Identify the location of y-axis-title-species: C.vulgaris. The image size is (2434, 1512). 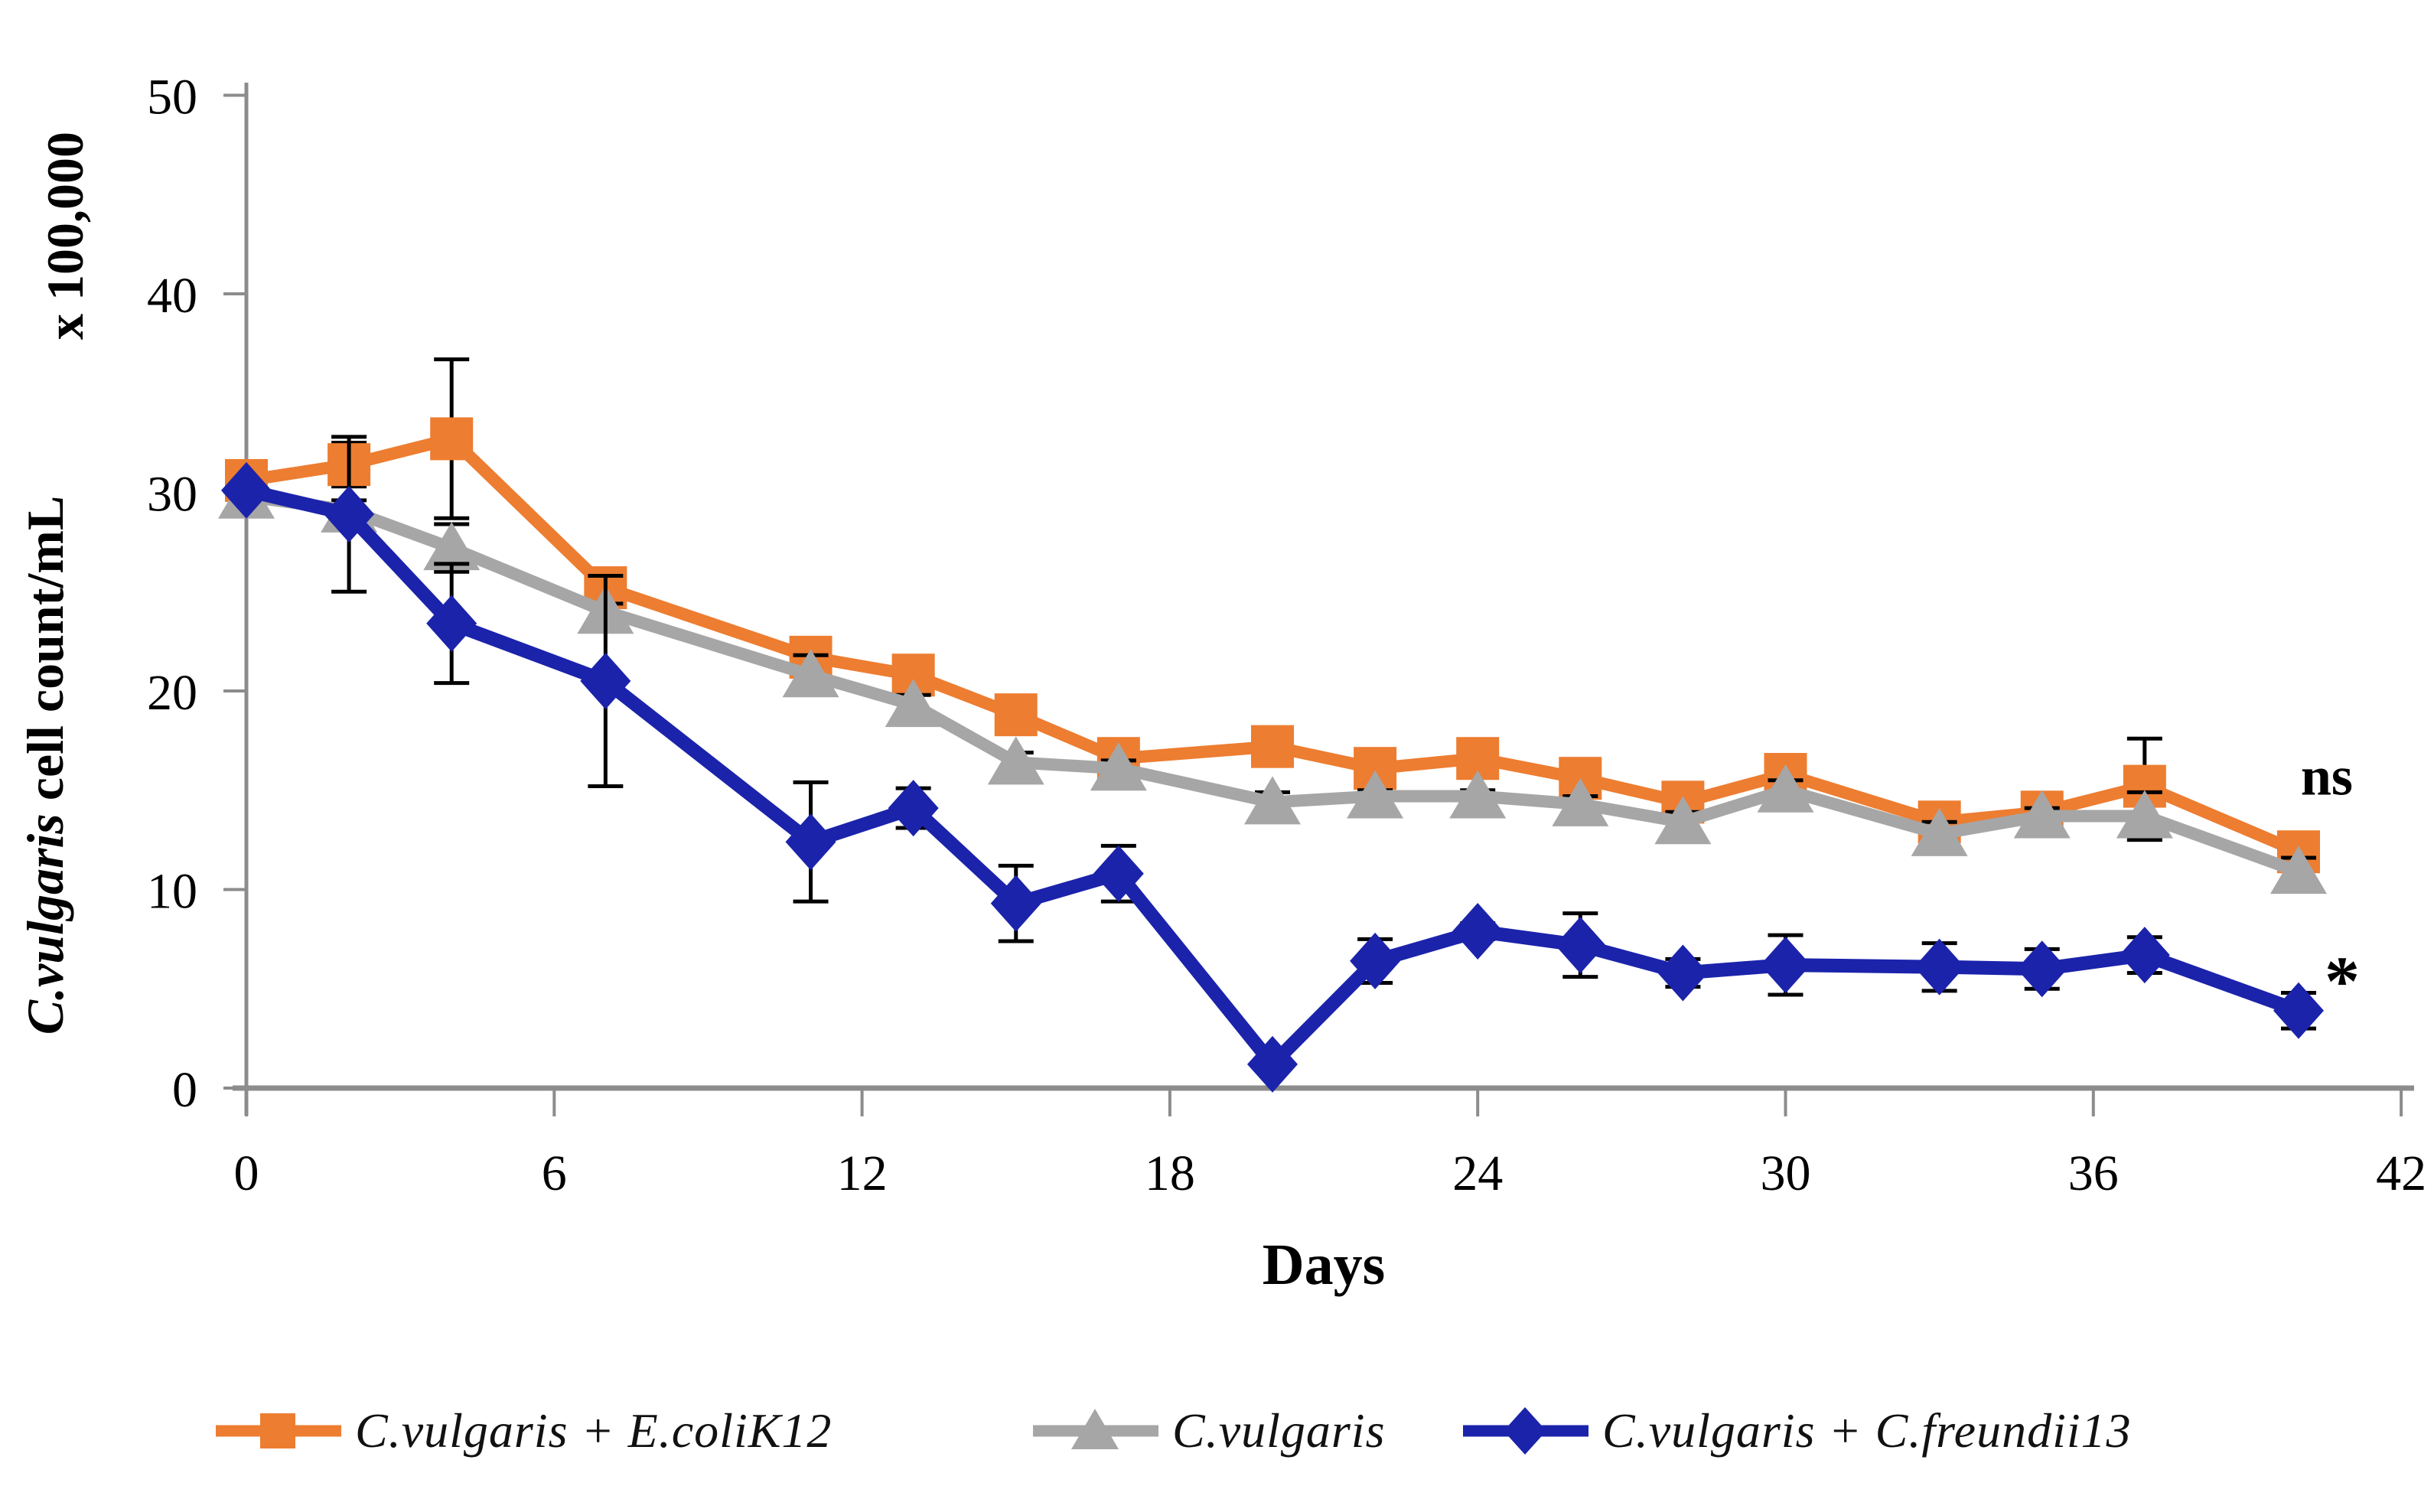
(45, 924).